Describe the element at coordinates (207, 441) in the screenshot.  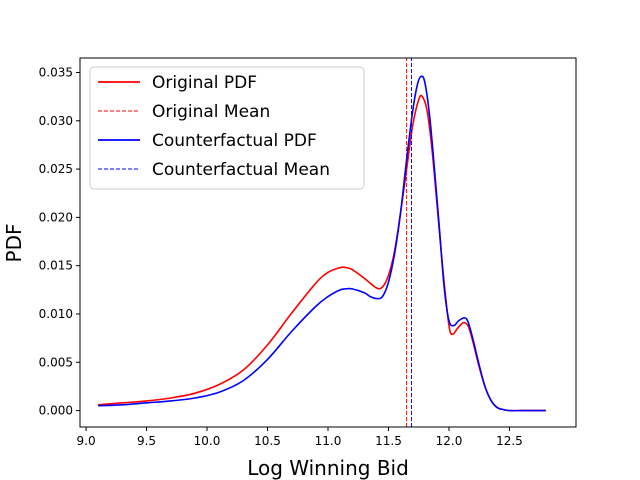
I see `x-tick-label: 10.0` at that location.